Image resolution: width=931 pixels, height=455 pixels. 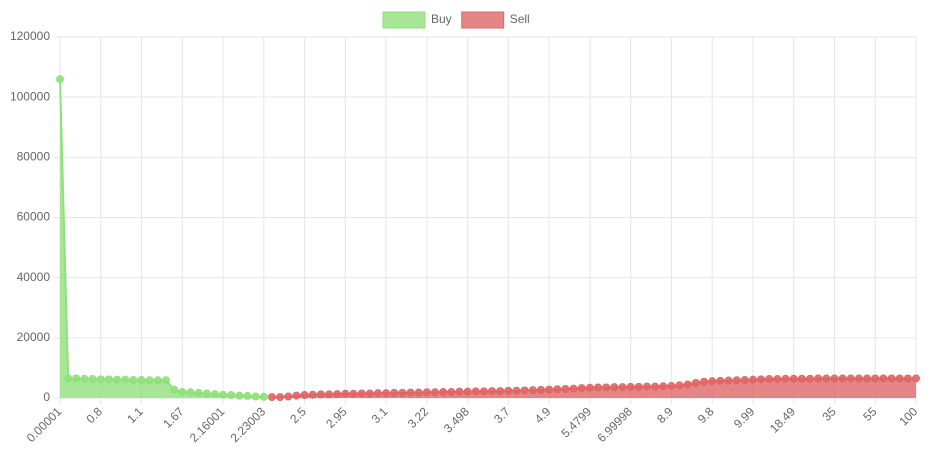 What do you see at coordinates (576, 422) in the screenshot?
I see `x-tick-label: 5.4799` at bounding box center [576, 422].